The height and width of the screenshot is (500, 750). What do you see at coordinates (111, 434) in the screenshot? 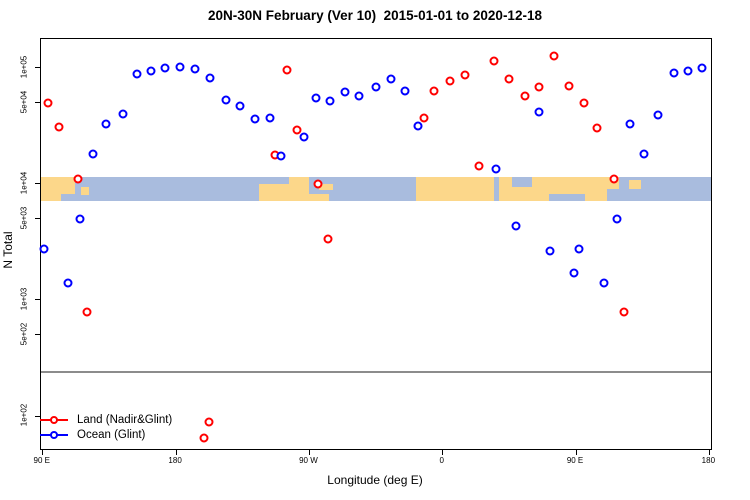
I see `legend-label-ocean: Ocean (Glint)` at bounding box center [111, 434].